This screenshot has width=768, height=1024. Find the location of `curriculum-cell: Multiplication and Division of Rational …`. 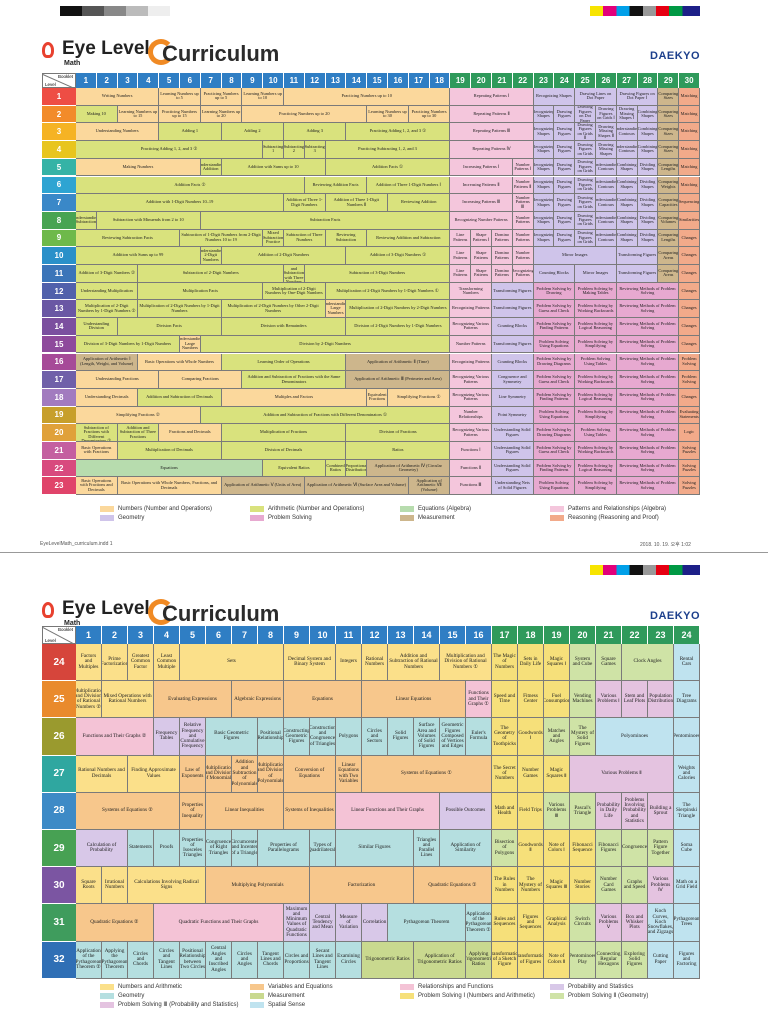

curriculum-cell: Multiplication and Division of Rational … is located at coordinates (89, 700).